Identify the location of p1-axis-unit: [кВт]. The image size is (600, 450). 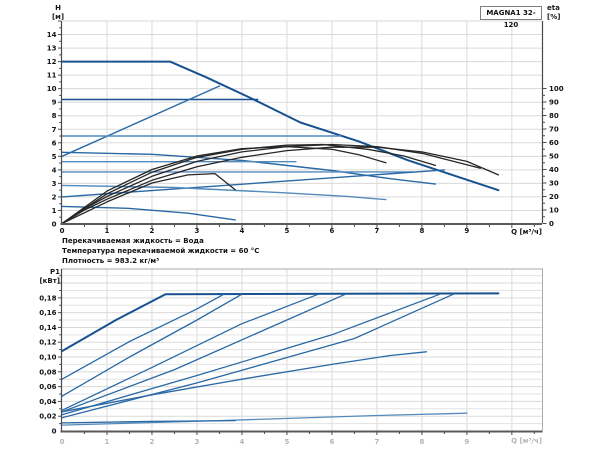
(49, 281).